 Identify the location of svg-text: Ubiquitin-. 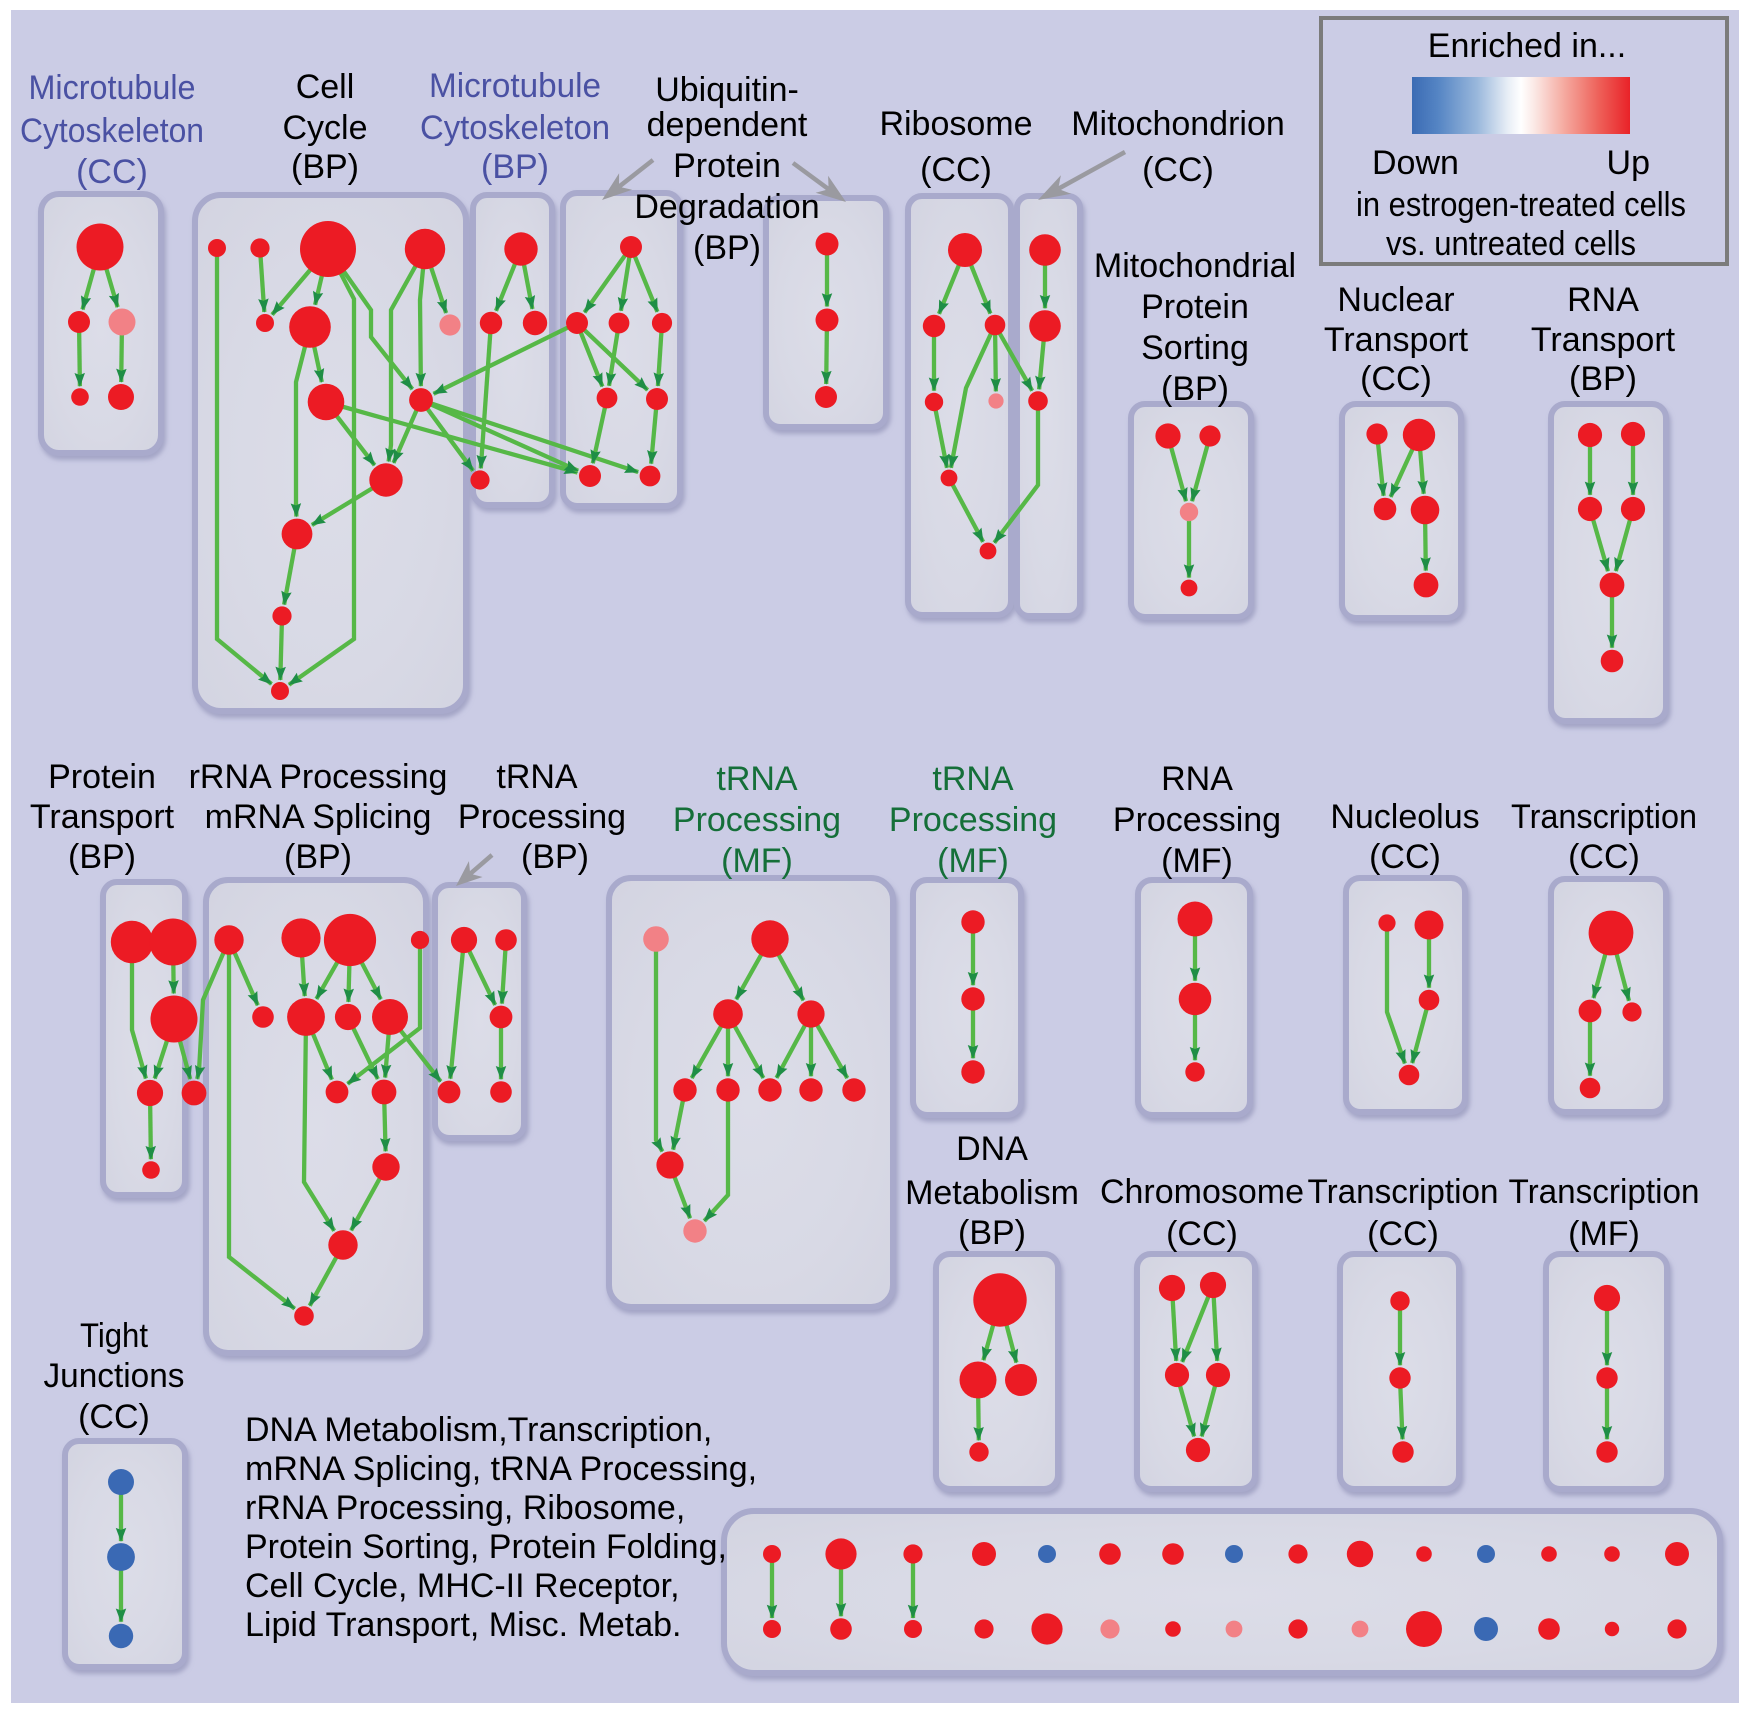
(727, 90).